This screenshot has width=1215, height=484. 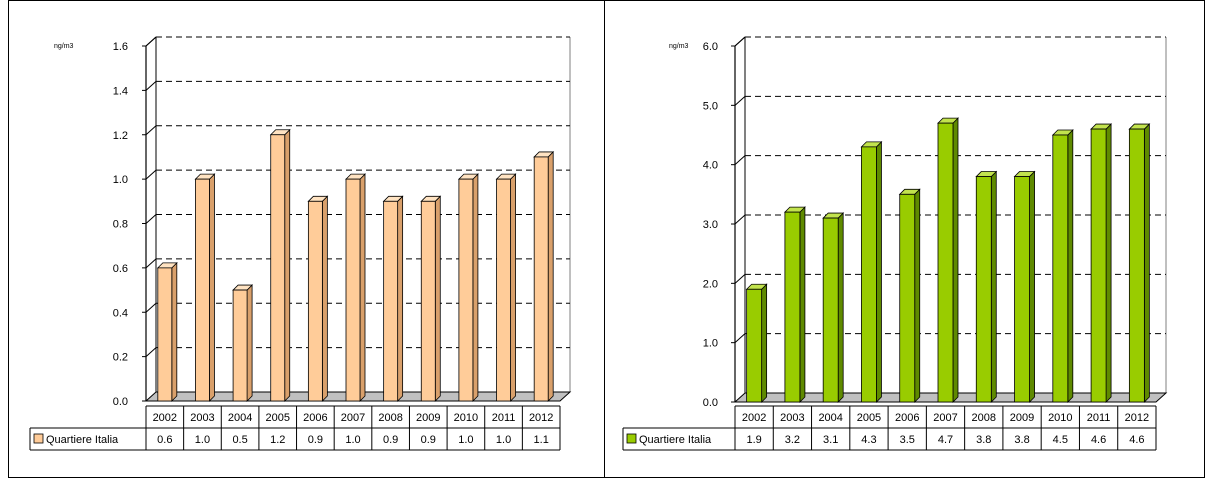 I want to click on data-label: 1.1, so click(x=541, y=440).